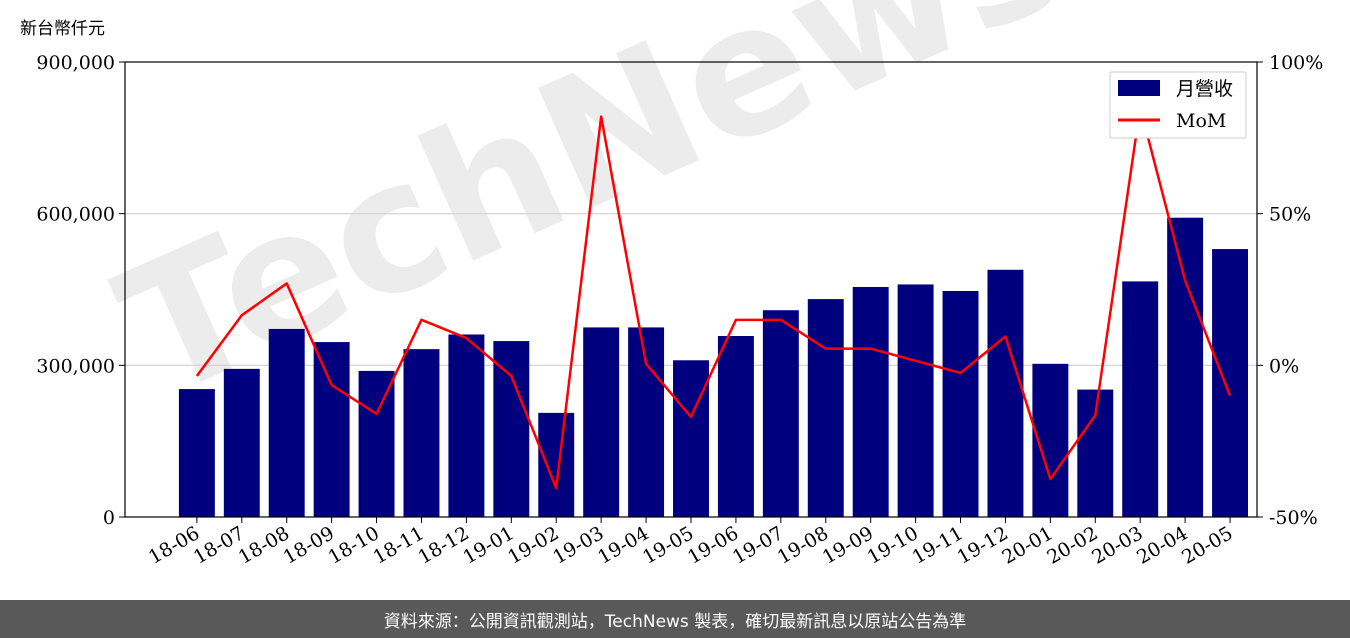 This screenshot has width=1350, height=638. I want to click on x-tick-label: 18-10, so click(354, 545).